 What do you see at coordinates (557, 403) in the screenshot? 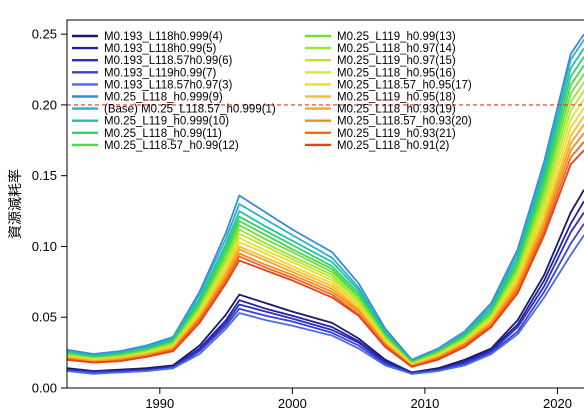
I see `x-tick-label: 2020` at bounding box center [557, 403].